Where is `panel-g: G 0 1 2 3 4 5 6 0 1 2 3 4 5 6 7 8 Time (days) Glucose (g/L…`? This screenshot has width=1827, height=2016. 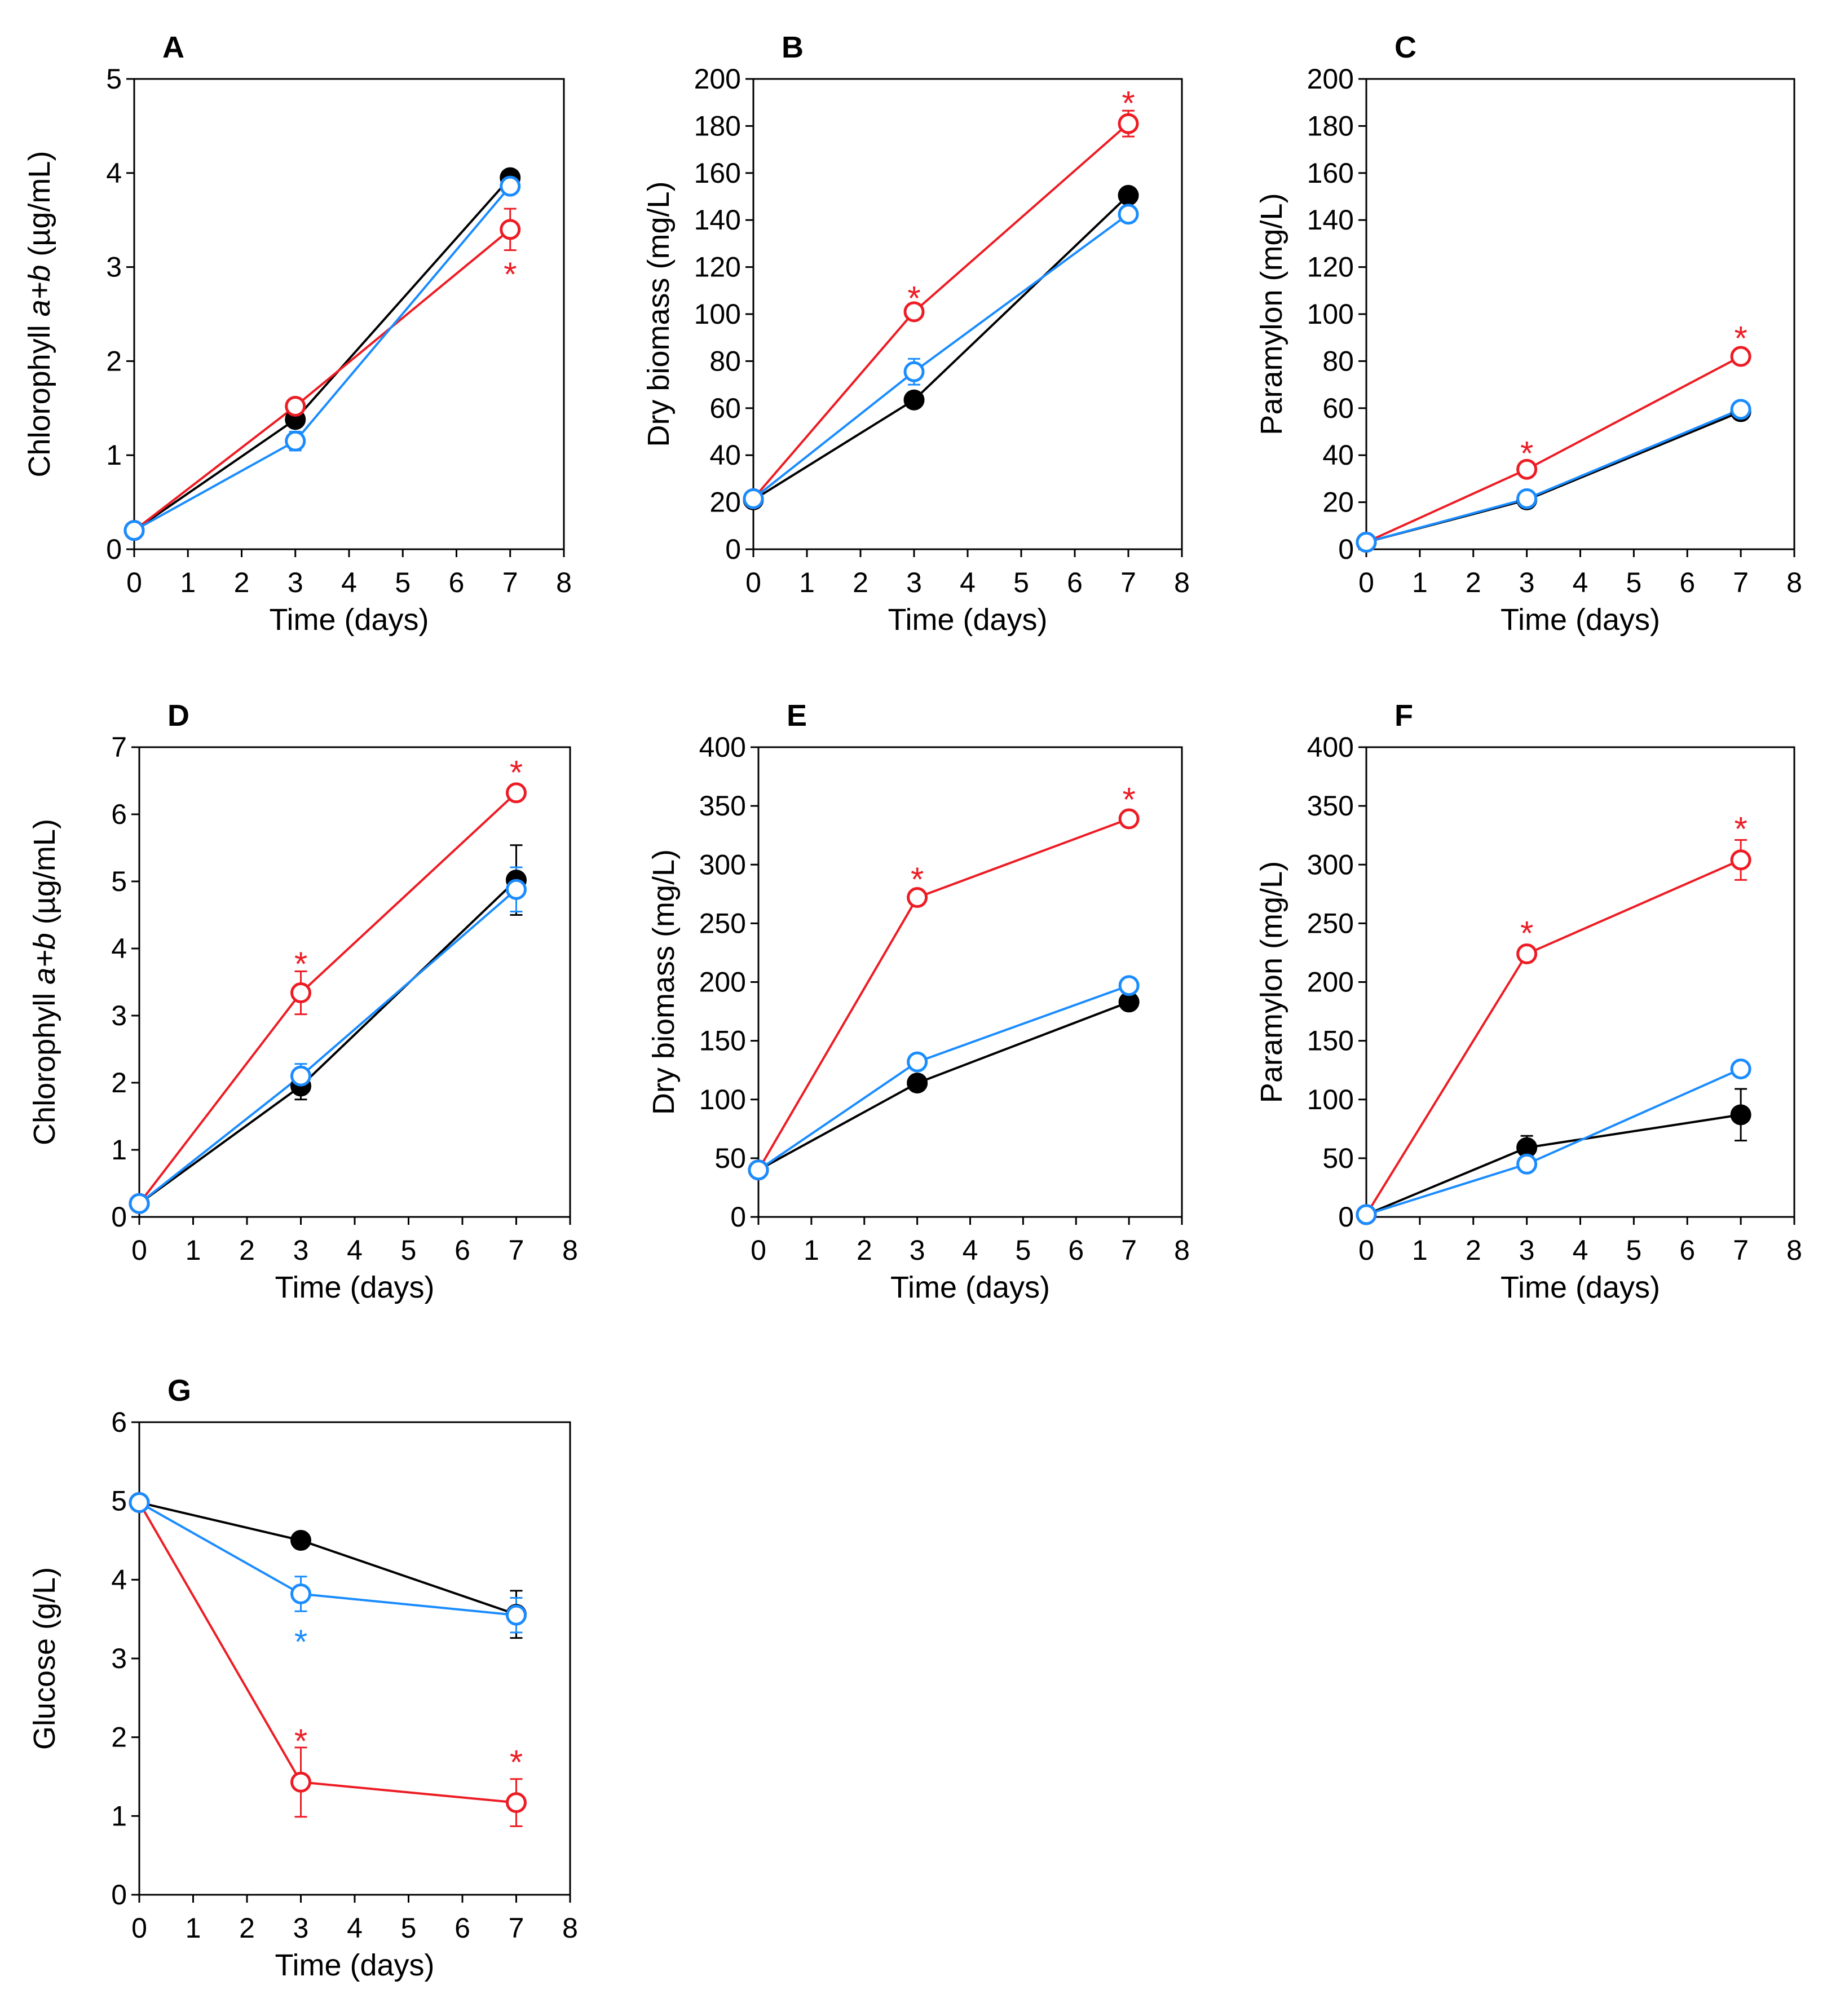
panel-g: G 0 1 2 3 4 5 6 0 1 2 3 4 5 6 7 8 Time (days) Glucose (g/L… is located at coordinates (303, 1678).